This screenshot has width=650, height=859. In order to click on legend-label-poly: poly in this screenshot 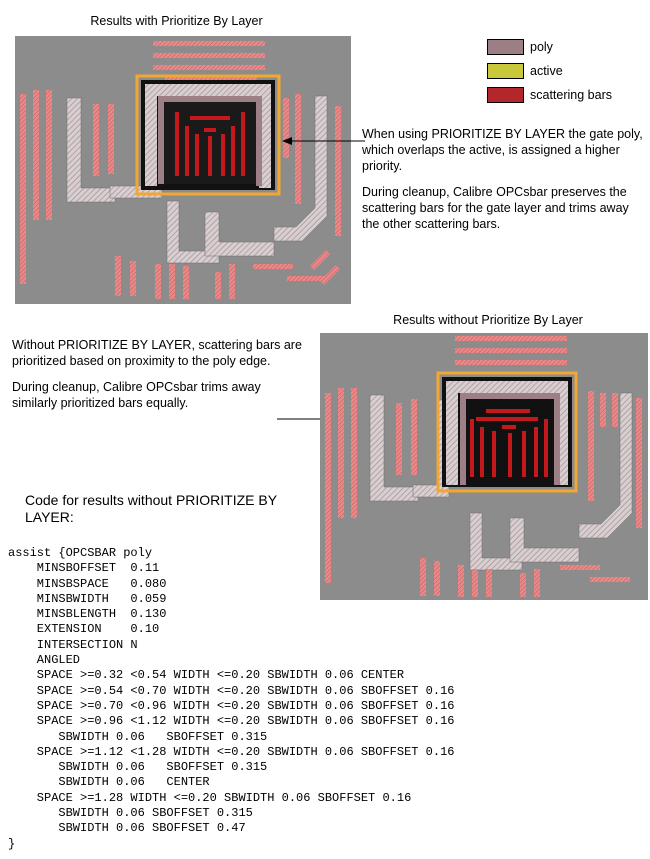, I will do `click(541, 47)`.